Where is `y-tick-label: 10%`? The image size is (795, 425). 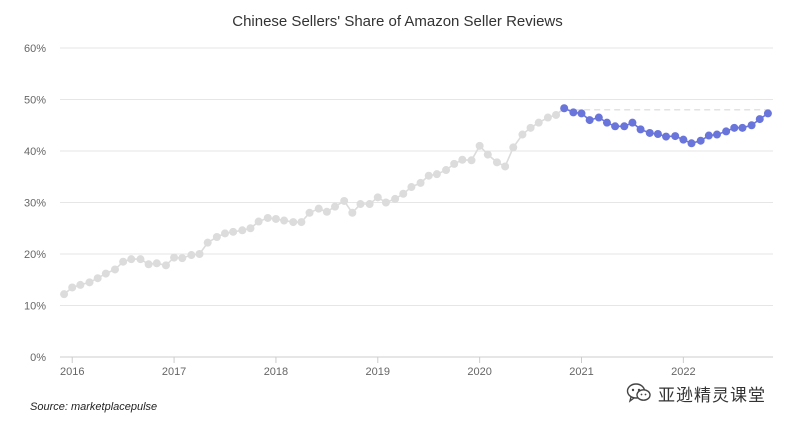
y-tick-label: 10% is located at coordinates (35, 307).